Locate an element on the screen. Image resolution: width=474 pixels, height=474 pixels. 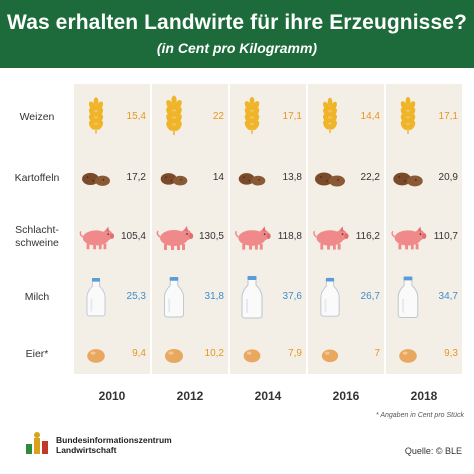
value-label: 10,2 is located at coordinates (214, 353).